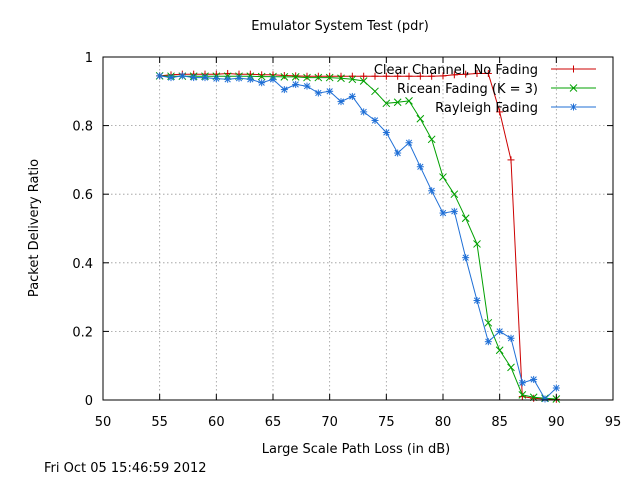 This screenshot has width=640, height=480. What do you see at coordinates (356, 449) in the screenshot?
I see `x-axis-label: Large Scale Path Loss (in dB)` at bounding box center [356, 449].